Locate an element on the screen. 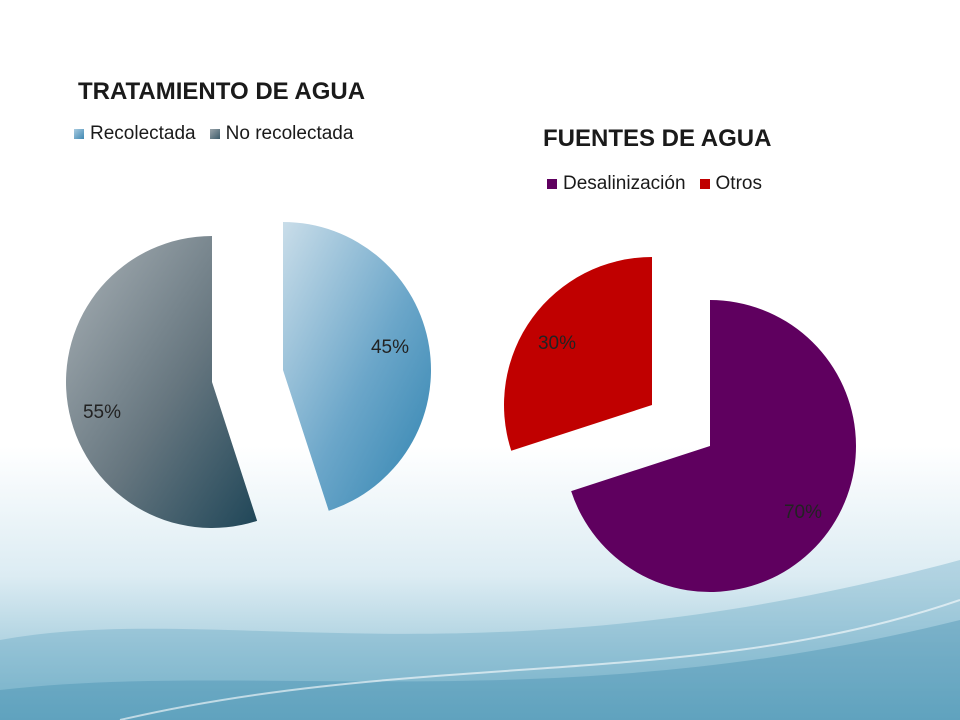 The image size is (960, 720). chart2-legend-item-desalinizacion: Desalinización is located at coordinates (616, 184).